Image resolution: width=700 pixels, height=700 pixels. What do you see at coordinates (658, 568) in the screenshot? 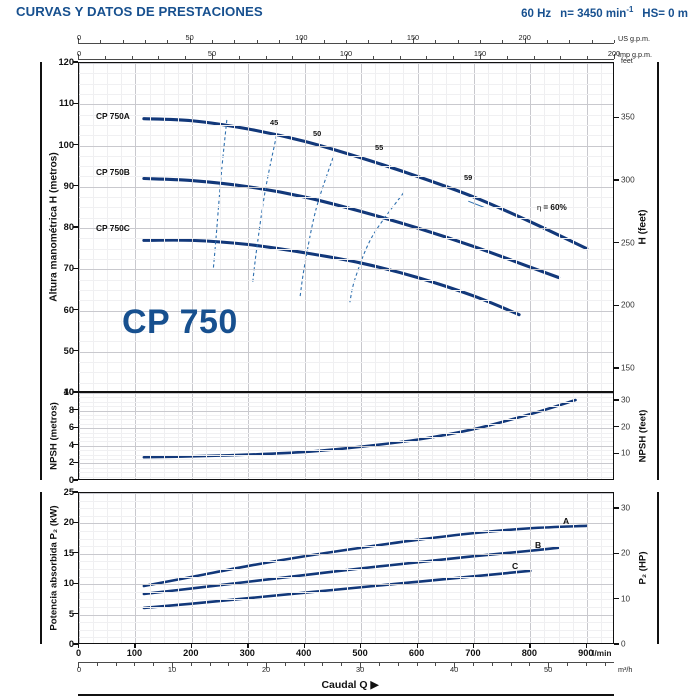
I see `power-right-spine` at bounding box center [658, 568].